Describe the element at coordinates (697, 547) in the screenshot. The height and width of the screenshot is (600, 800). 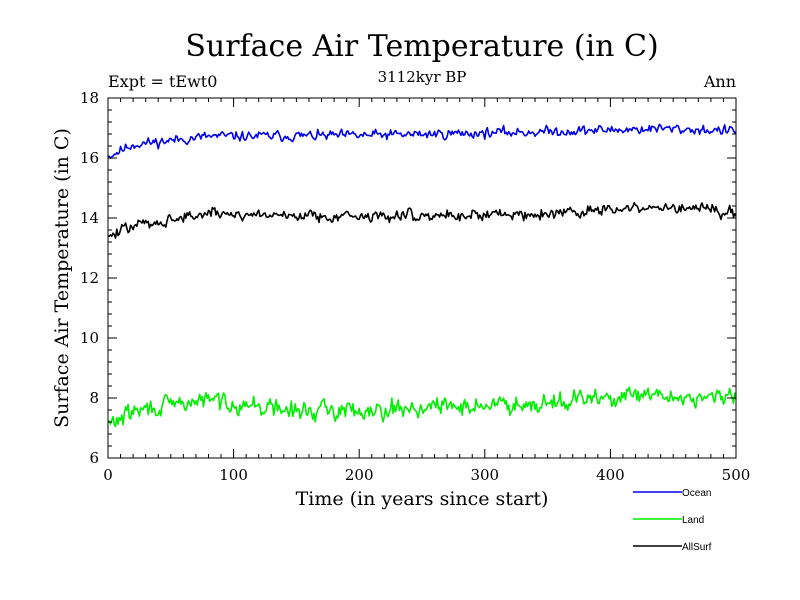
I see `legend-label-allsurf: AllSurf` at that location.